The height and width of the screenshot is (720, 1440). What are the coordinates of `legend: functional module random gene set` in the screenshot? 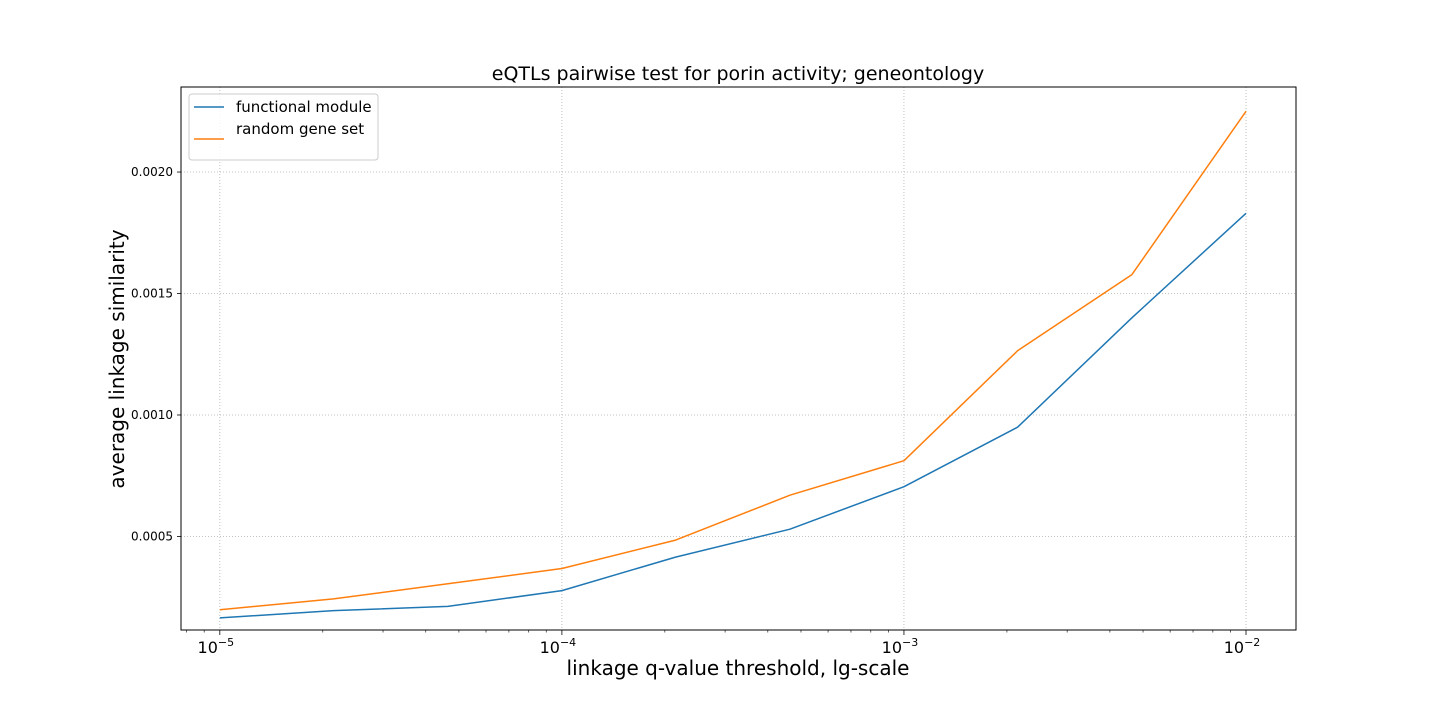 It's located at (283, 127).